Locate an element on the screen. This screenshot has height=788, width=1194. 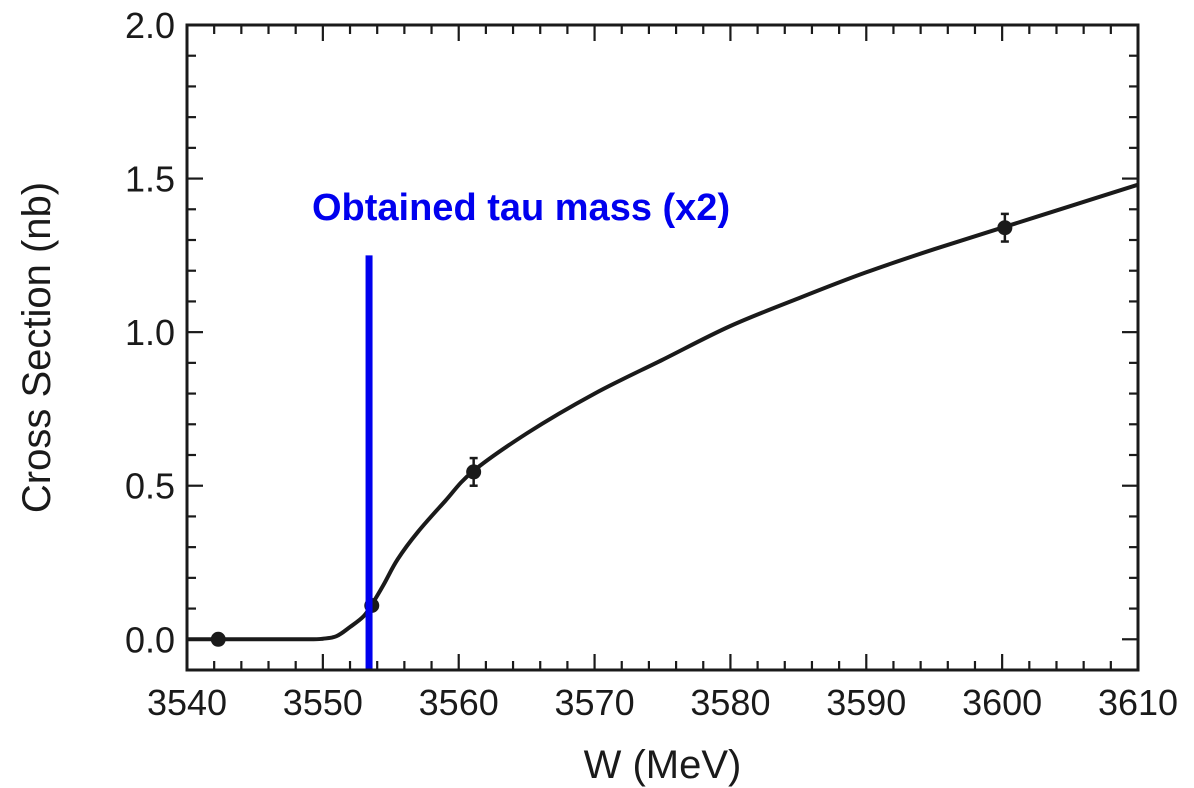
x-tick-label: 3580 is located at coordinates (730, 702).